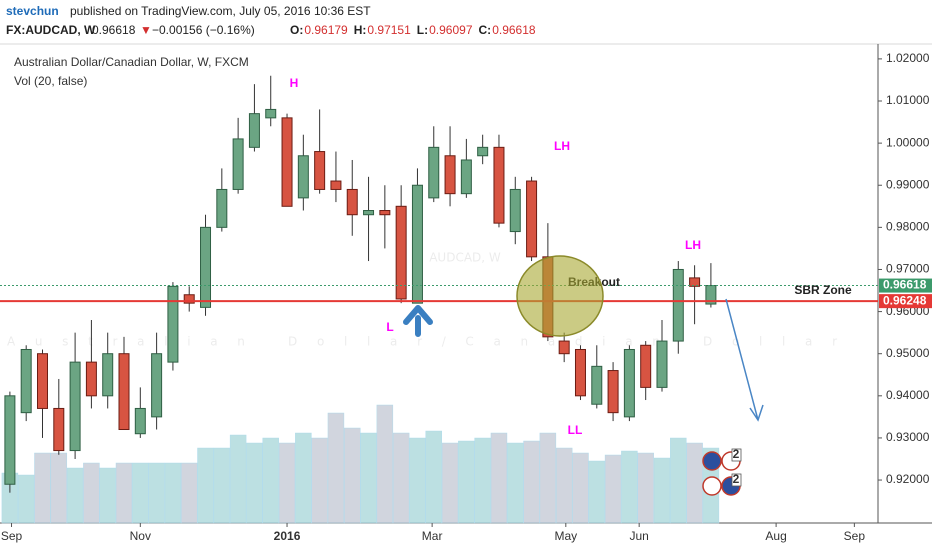 This screenshot has height=550, width=932. I want to click on price-label: 0.96248, so click(905, 300).